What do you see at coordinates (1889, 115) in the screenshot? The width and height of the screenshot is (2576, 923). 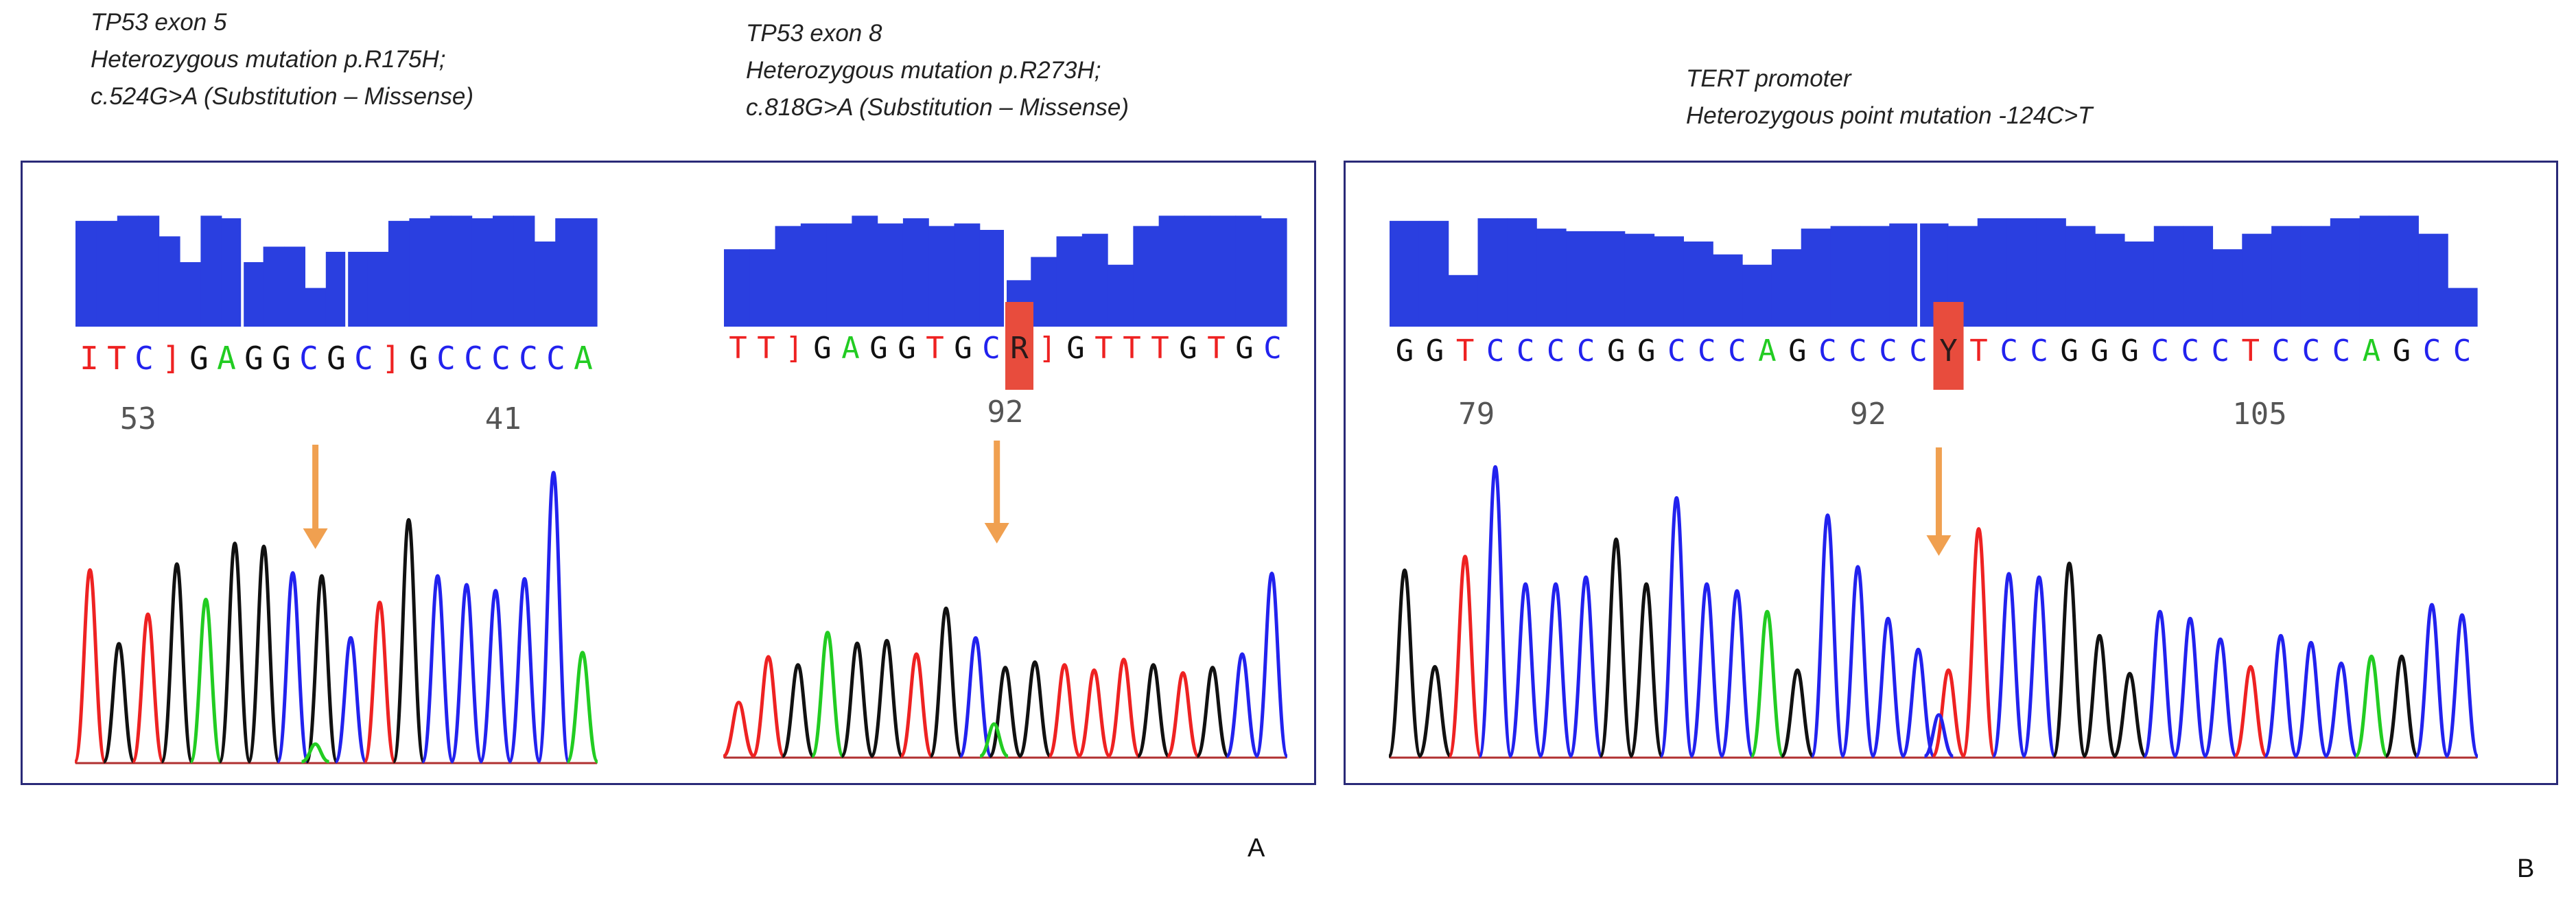 I see `caption-line: Heterozygous point mutation -124C>T` at bounding box center [1889, 115].